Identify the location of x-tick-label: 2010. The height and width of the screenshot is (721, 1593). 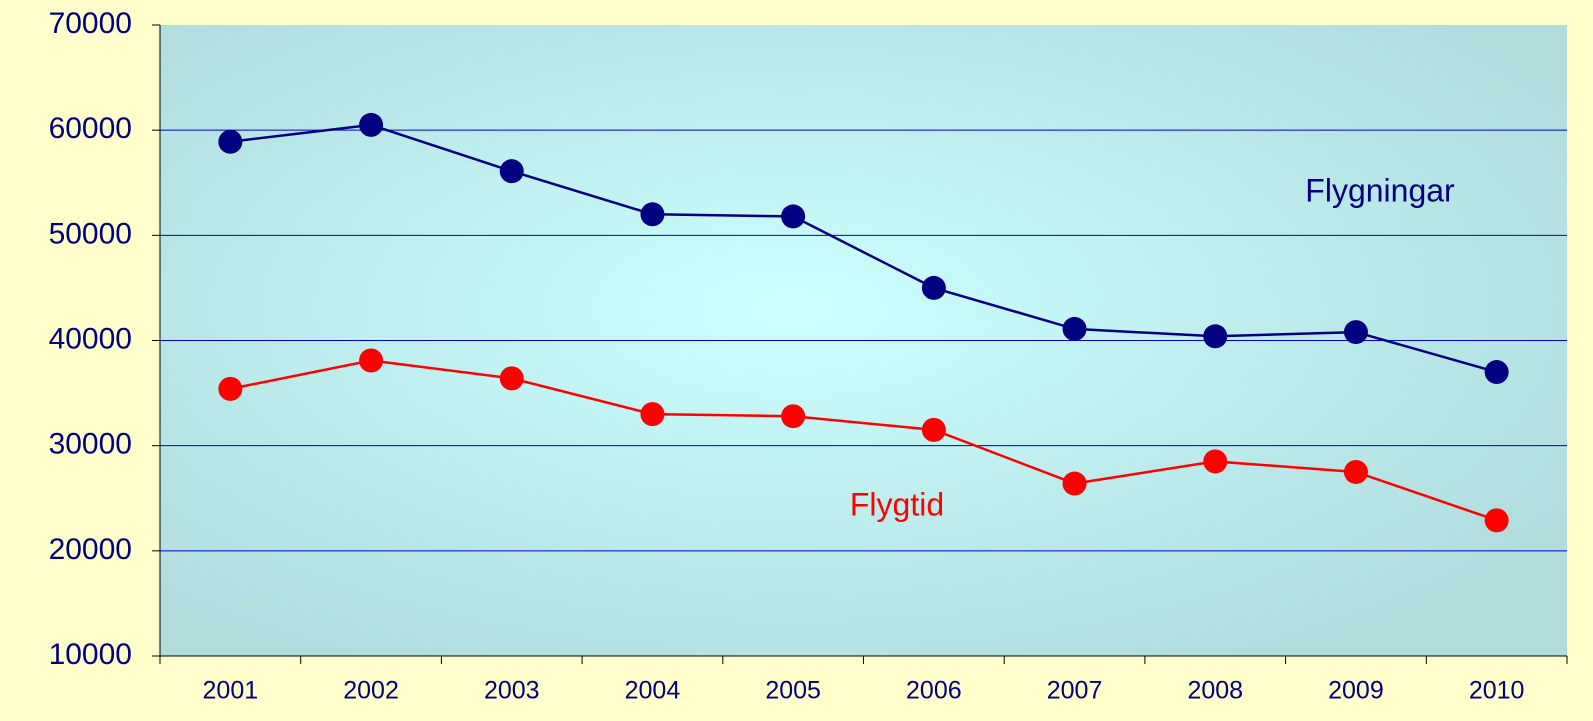
(1497, 691).